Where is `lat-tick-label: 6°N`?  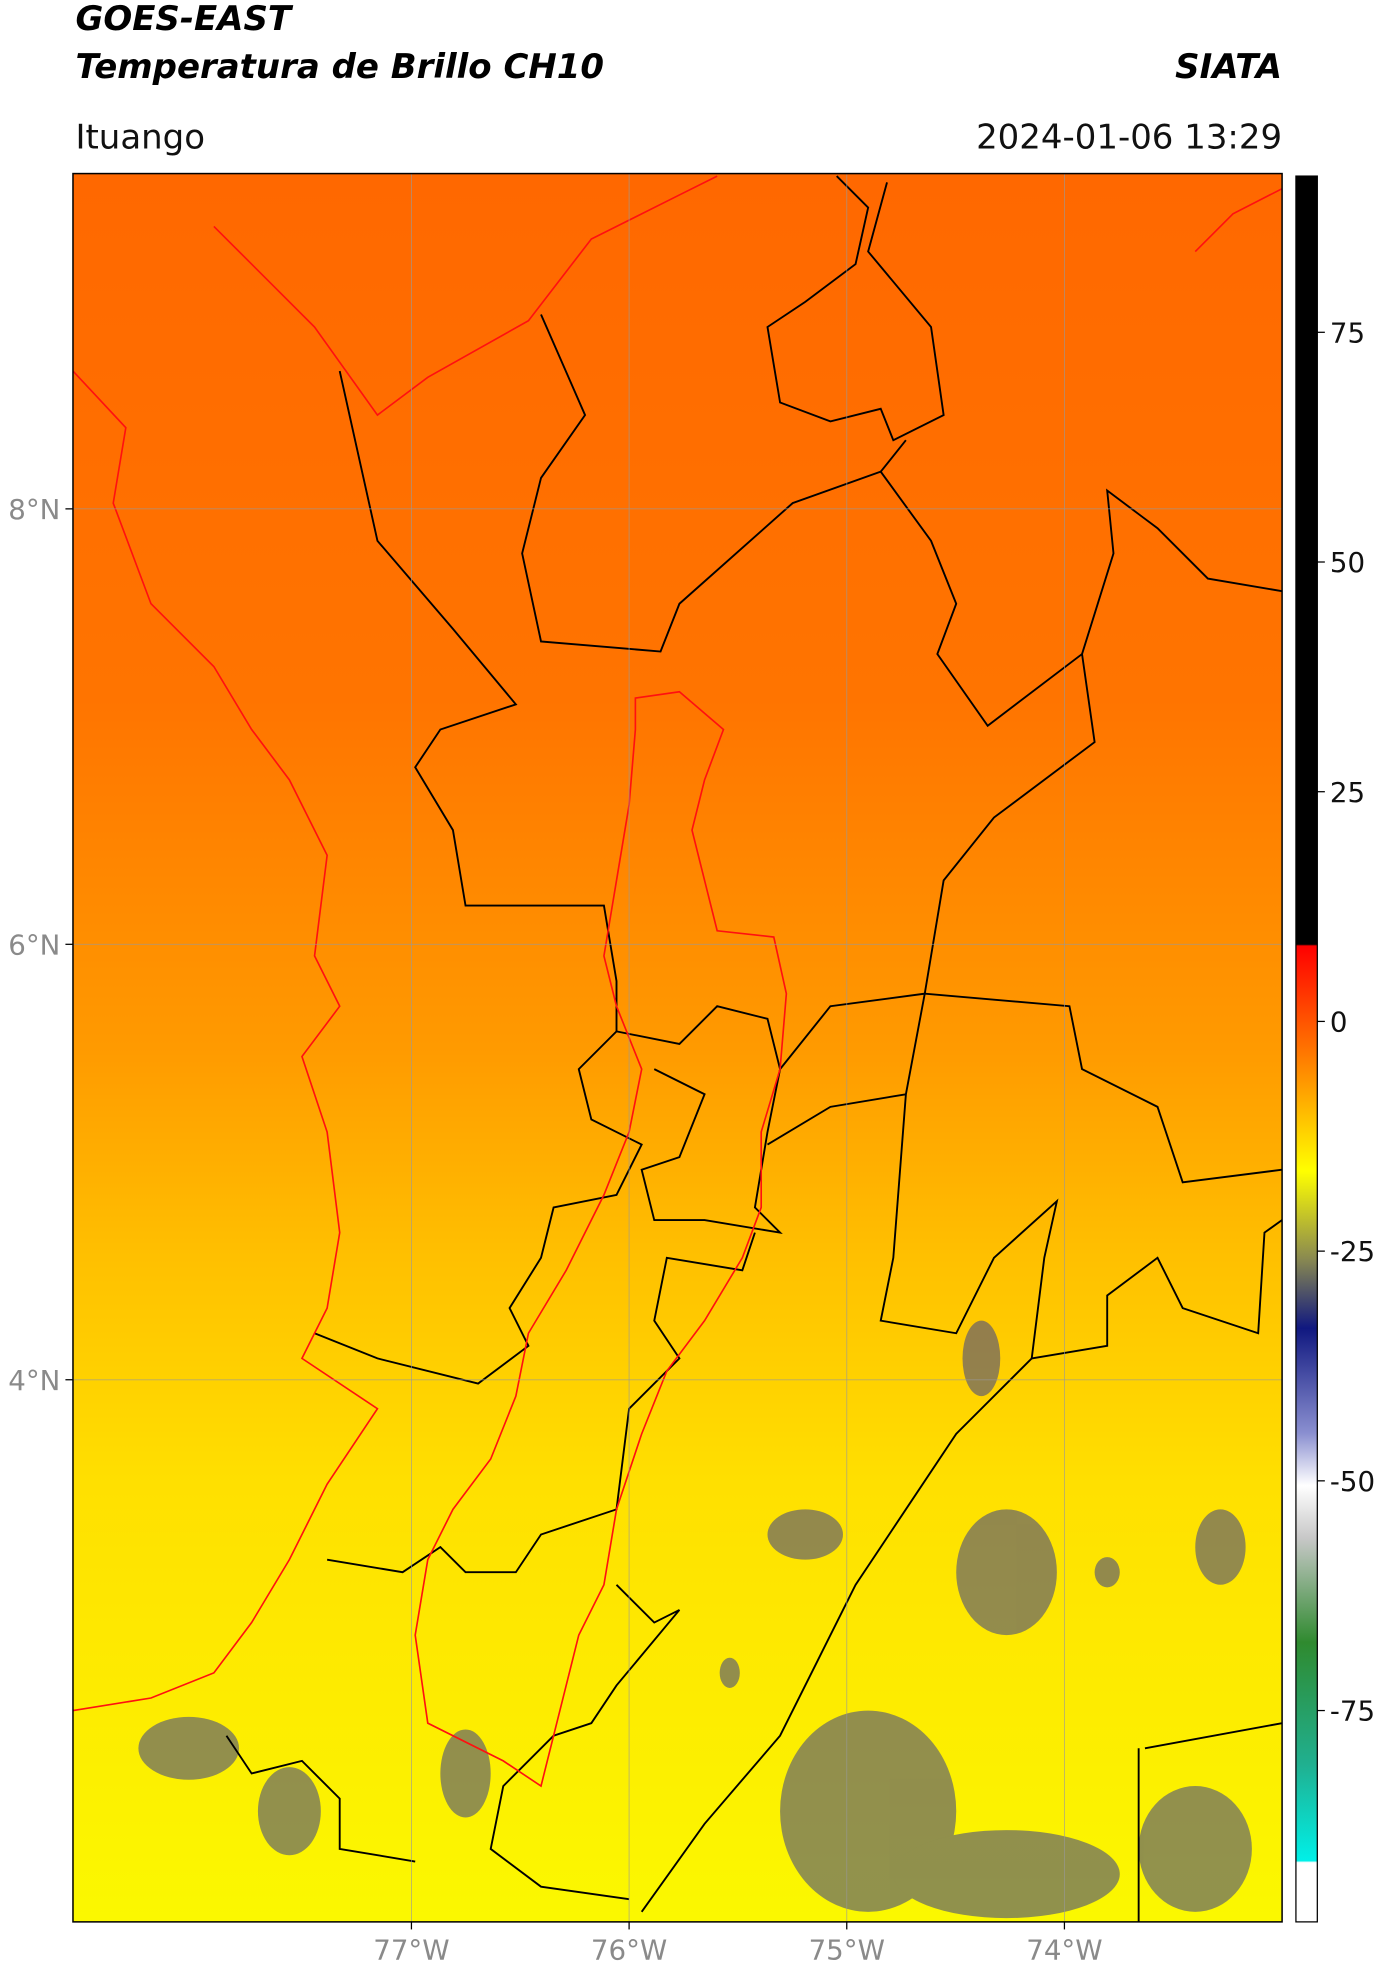 lat-tick-label: 6°N is located at coordinates (34, 944).